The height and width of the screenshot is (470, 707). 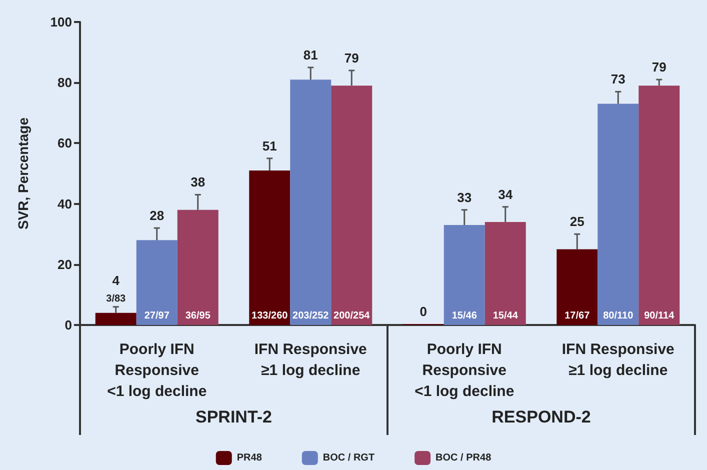 I want to click on data-label: 51, so click(x=269, y=146).